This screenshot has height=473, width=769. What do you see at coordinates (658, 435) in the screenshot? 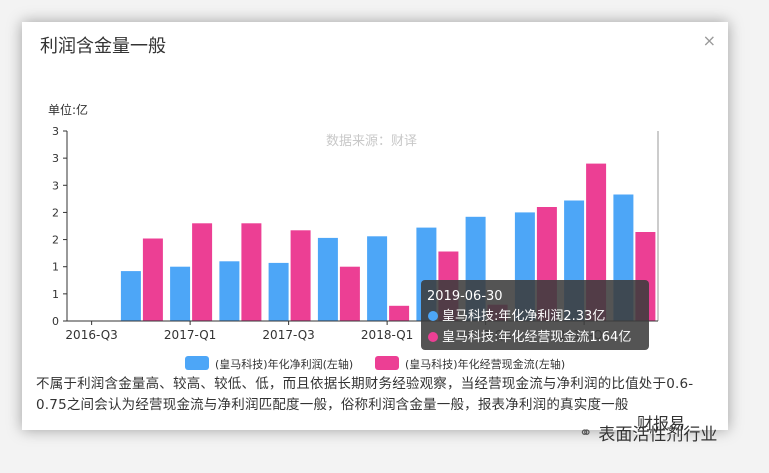
I see `watermark-brand: 表面活性剂行业` at bounding box center [658, 435].